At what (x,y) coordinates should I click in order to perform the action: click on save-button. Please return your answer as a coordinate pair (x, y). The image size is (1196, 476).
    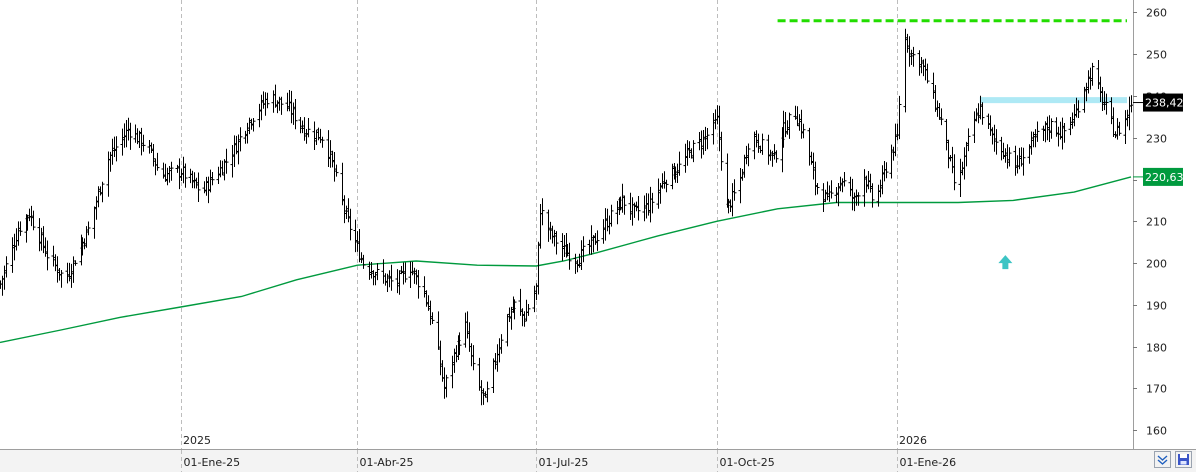
    Looking at the image, I should click on (1183, 459).